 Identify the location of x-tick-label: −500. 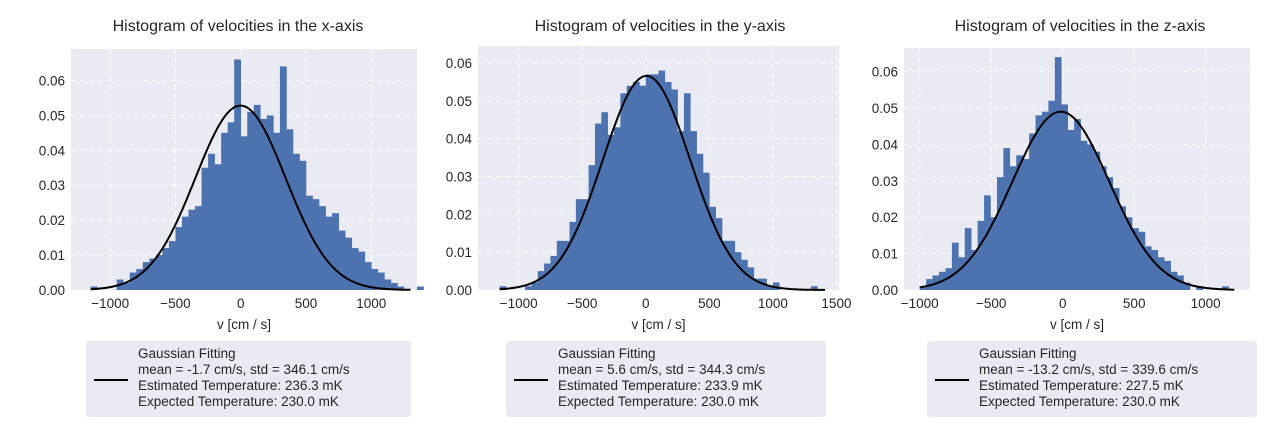
(175, 303).